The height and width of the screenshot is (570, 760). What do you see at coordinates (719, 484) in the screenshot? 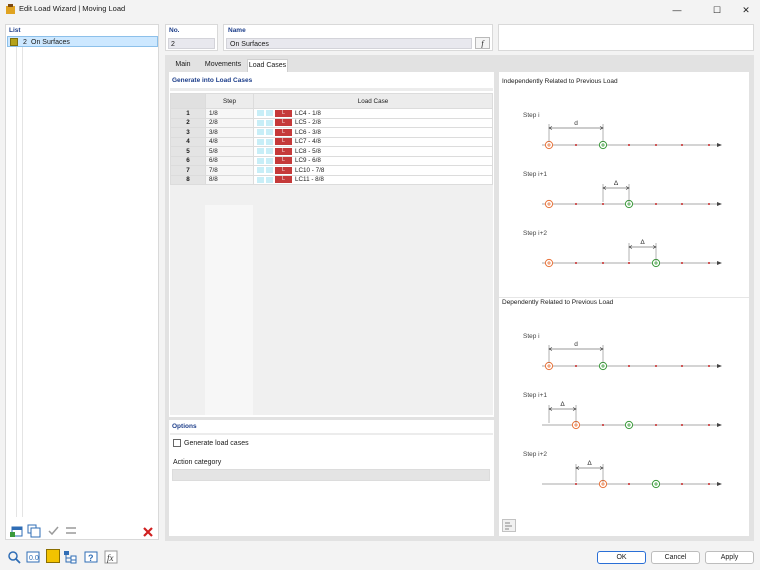
I see `dependent-step-i2-arrowhead` at bounding box center [719, 484].